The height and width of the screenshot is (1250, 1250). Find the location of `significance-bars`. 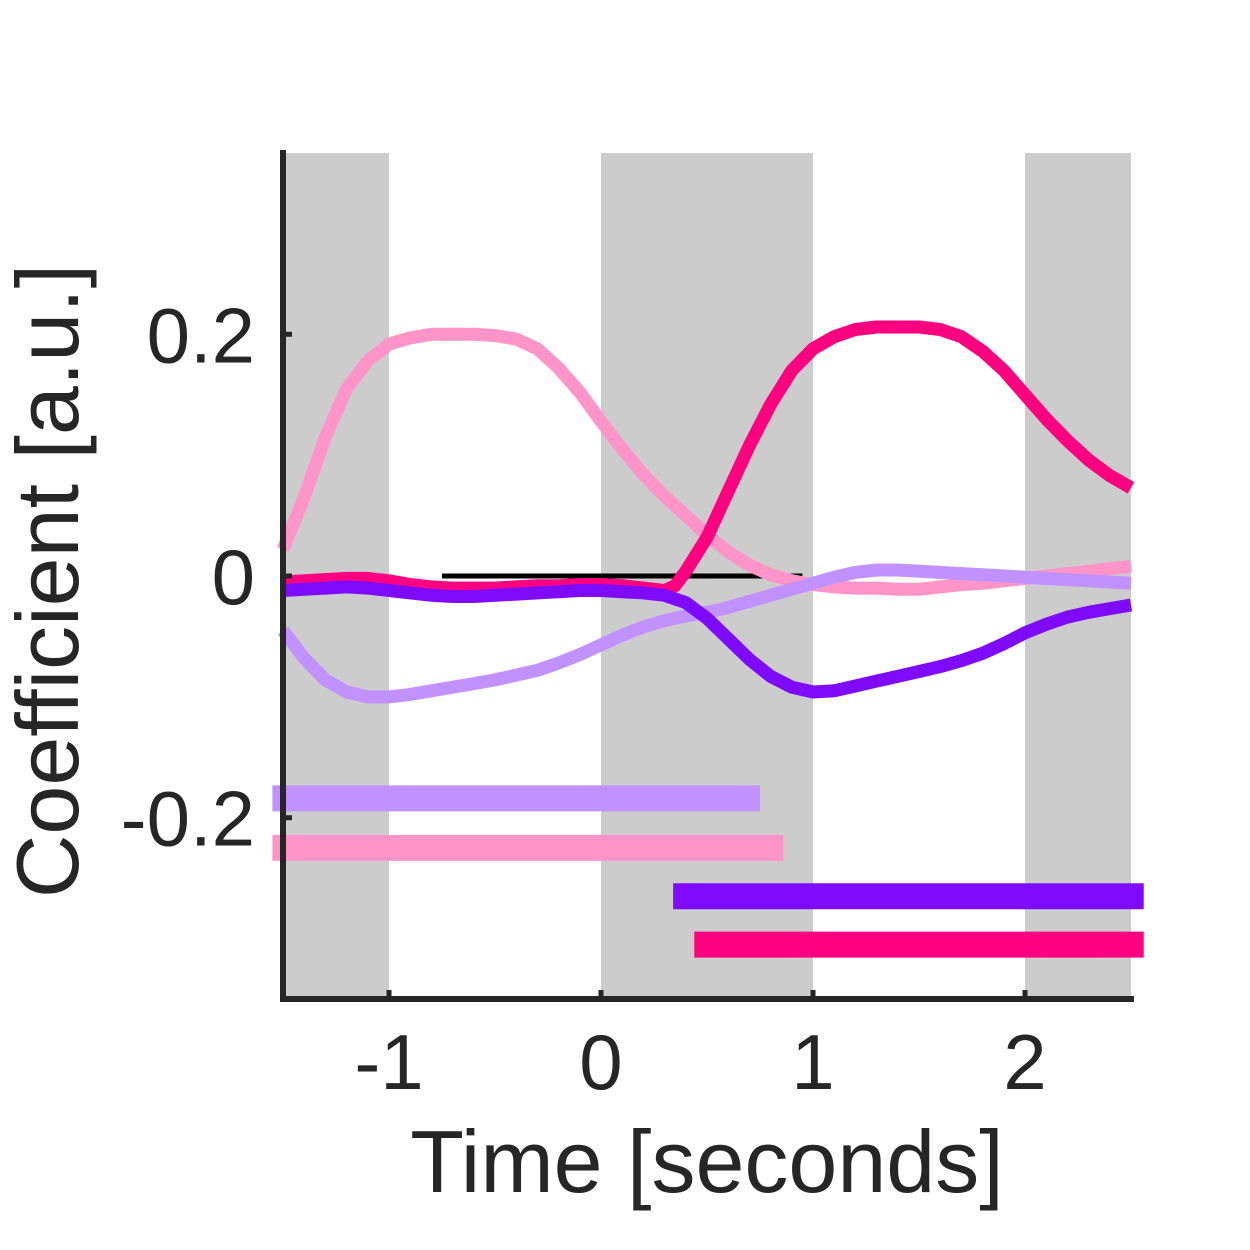

significance-bars is located at coordinates (708, 871).